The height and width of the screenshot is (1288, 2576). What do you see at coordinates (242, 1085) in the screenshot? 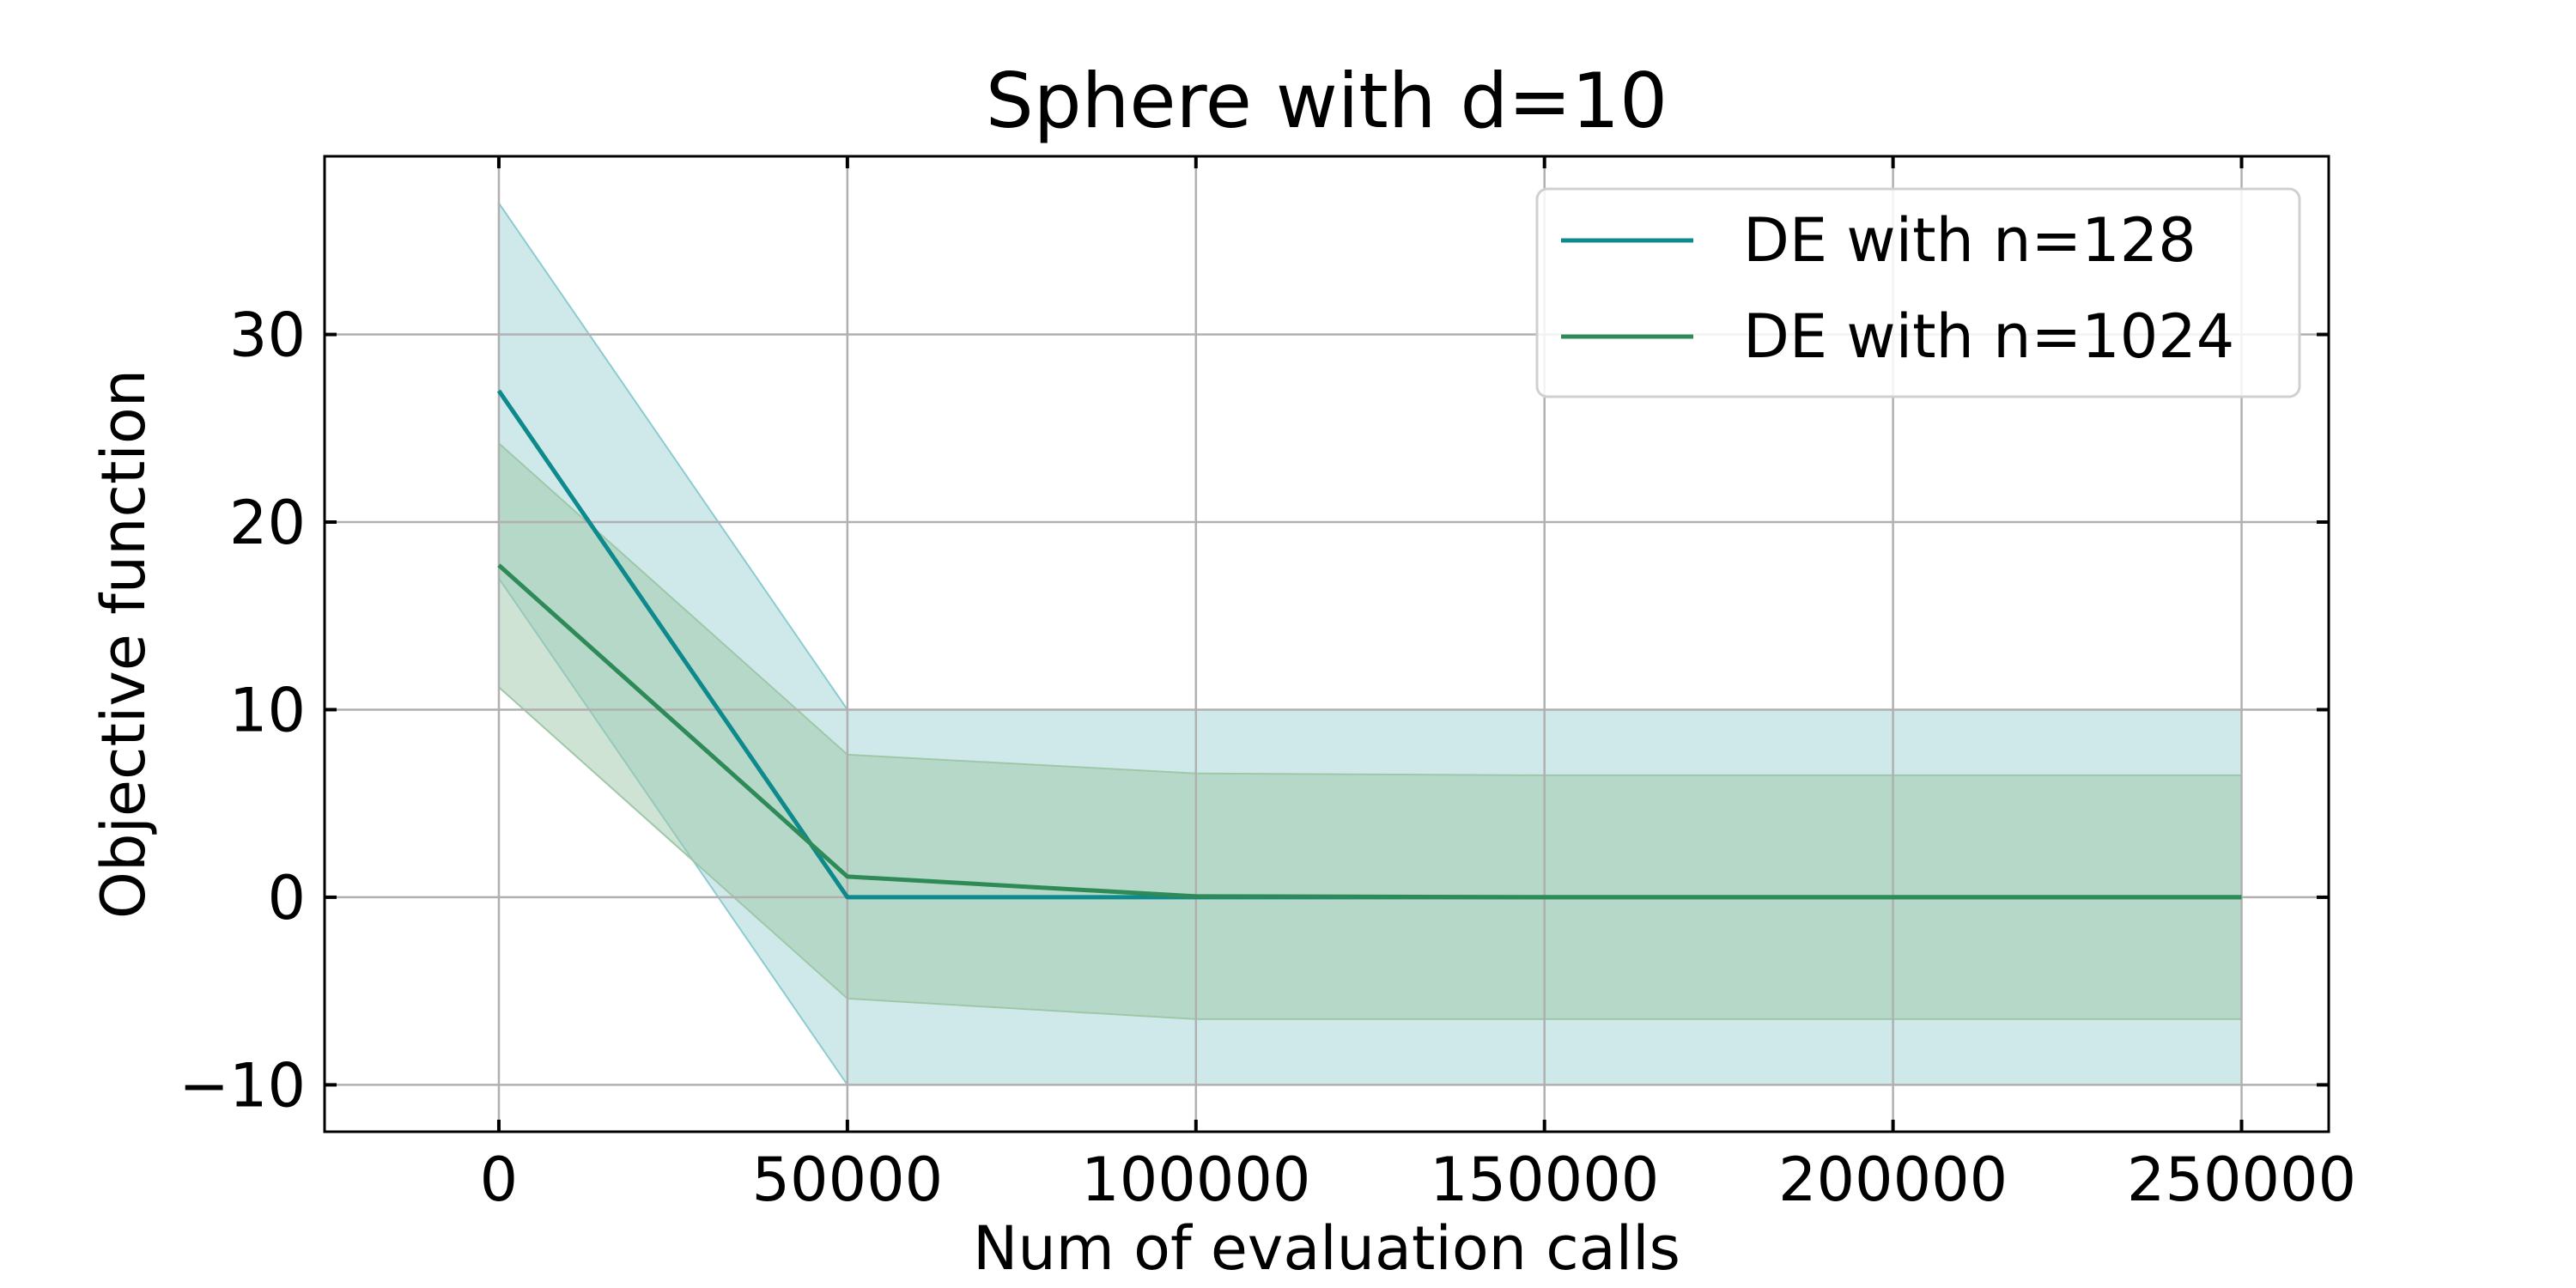
I see `y-tick-label-0: −10` at bounding box center [242, 1085].